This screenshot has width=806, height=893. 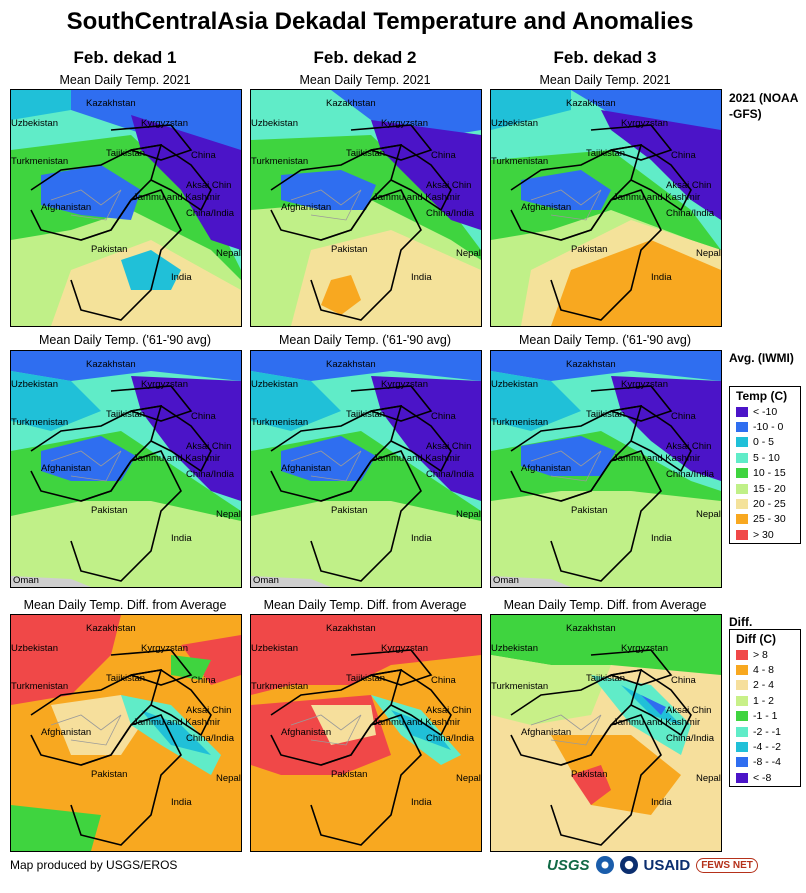 What do you see at coordinates (767, 762) in the screenshot?
I see `legend-label: -8 - -4` at bounding box center [767, 762].